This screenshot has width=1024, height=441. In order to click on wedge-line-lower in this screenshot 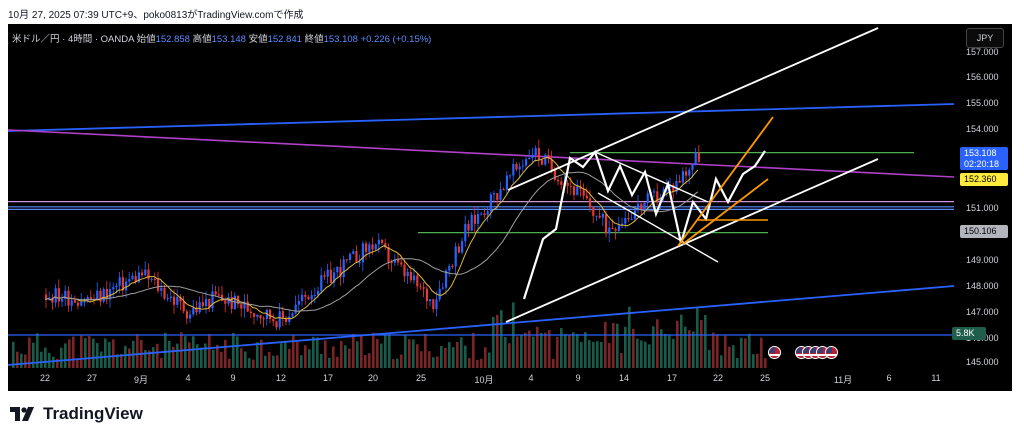, I will do `click(658, 227)`.